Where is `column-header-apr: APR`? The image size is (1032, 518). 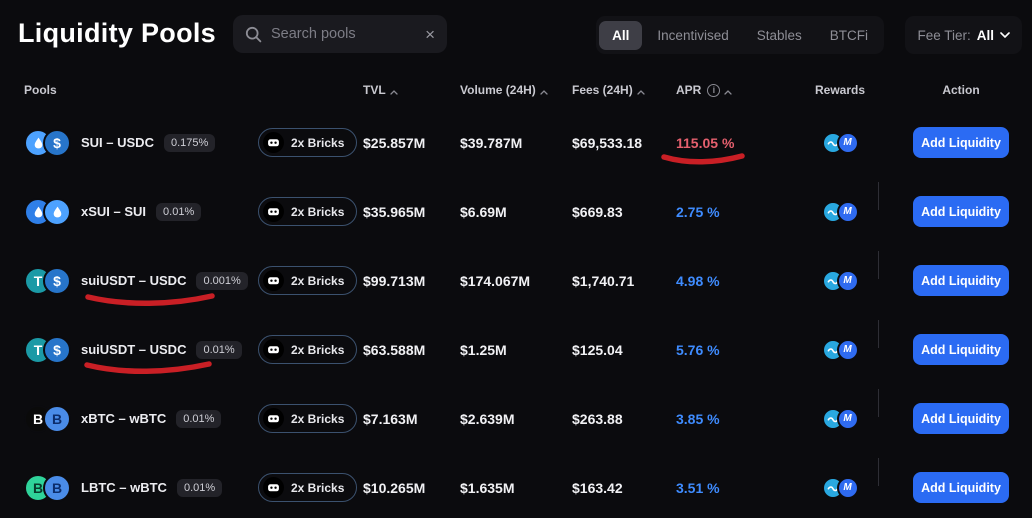
column-header-apr: APR is located at coordinates (733, 90).